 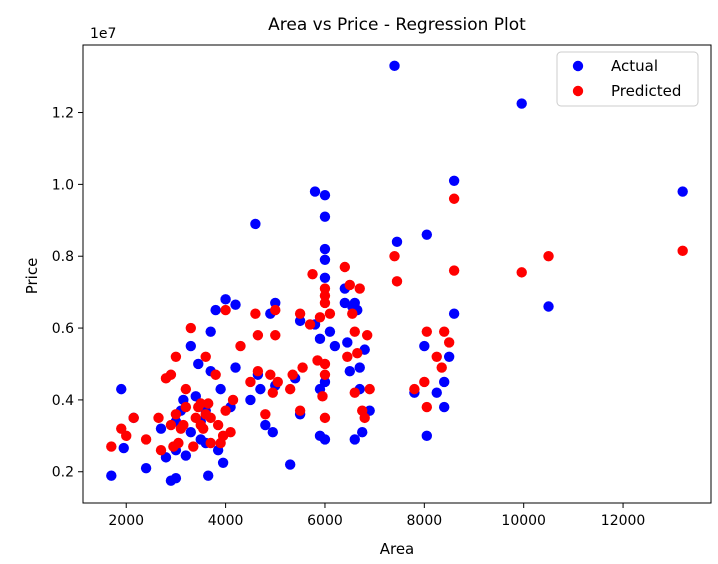 I want to click on predicted-legend-label: Predicted, so click(x=646, y=91).